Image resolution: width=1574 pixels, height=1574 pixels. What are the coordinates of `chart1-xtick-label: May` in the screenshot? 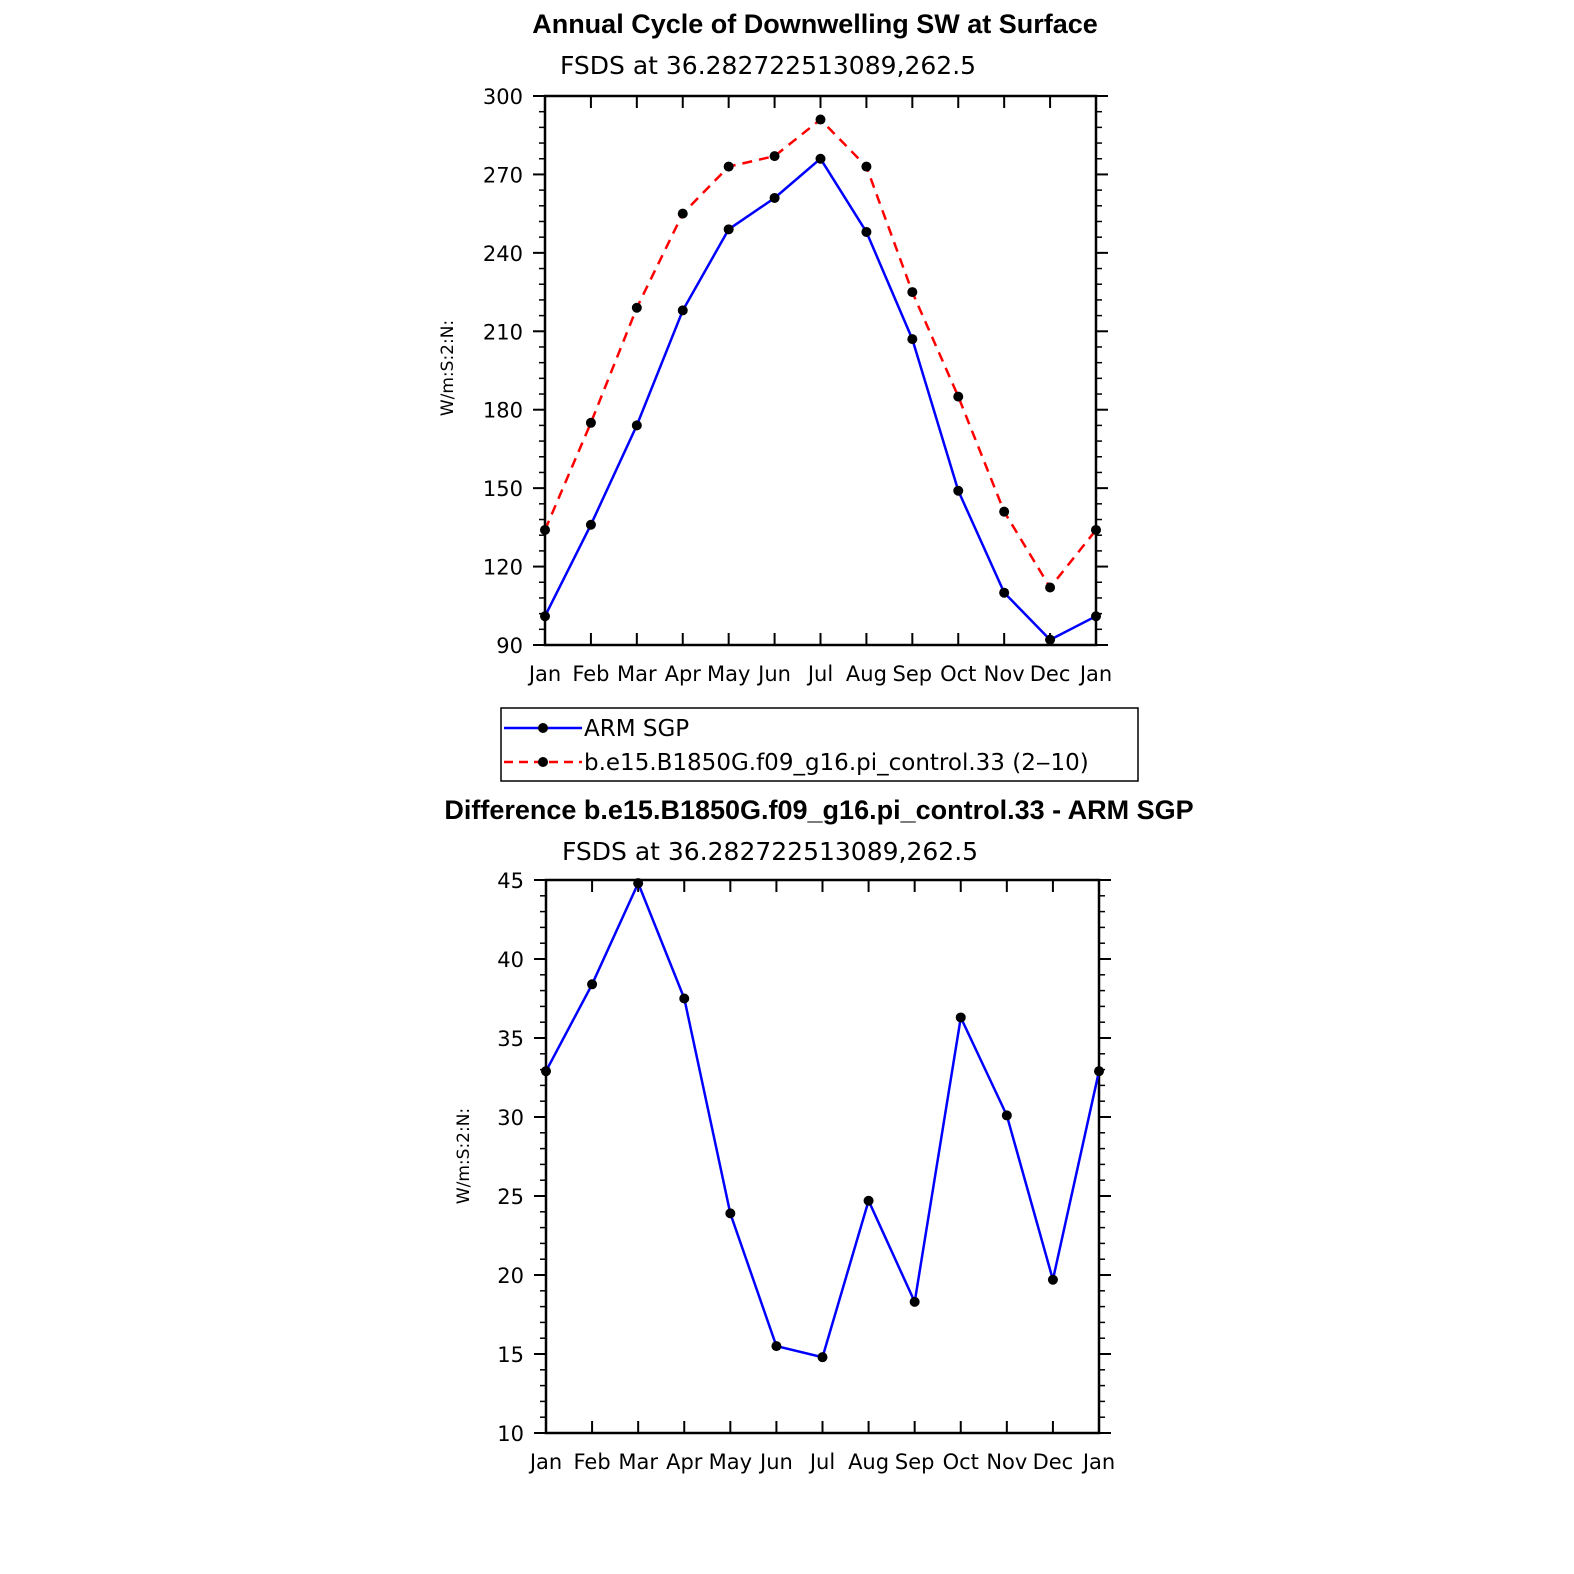 It's located at (728, 674).